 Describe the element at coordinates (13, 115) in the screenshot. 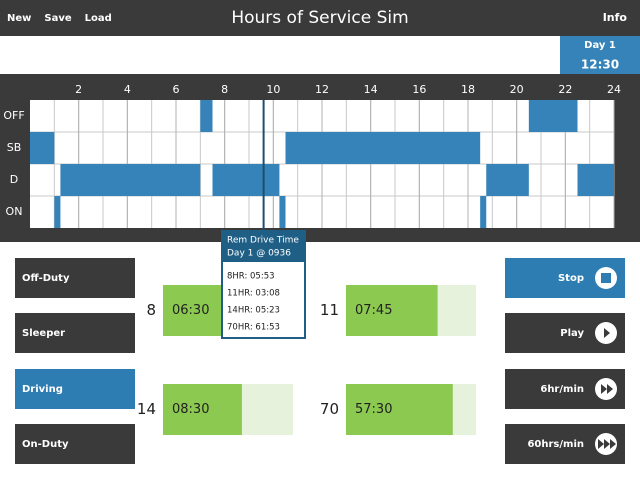

I see `row-label: OFF` at that location.